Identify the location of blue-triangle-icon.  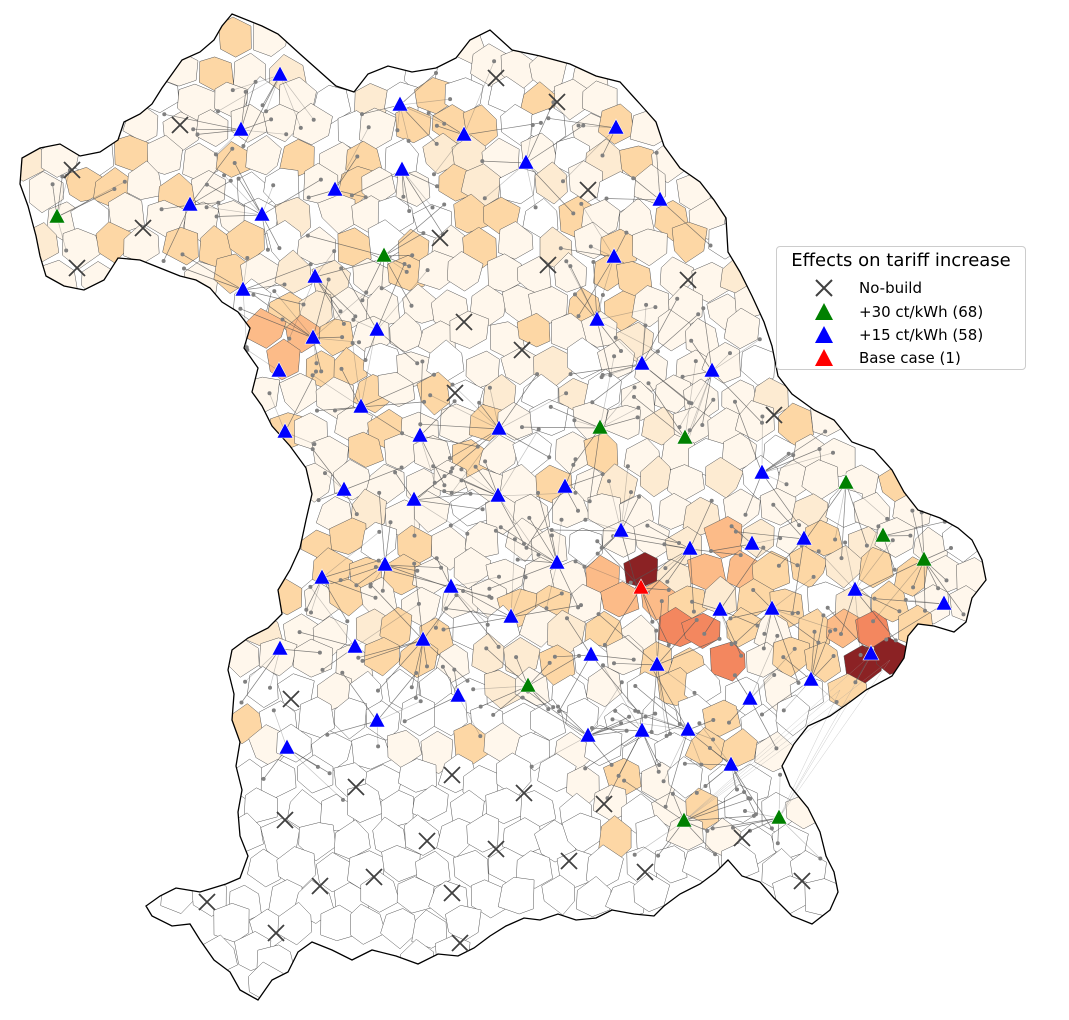
(824, 334).